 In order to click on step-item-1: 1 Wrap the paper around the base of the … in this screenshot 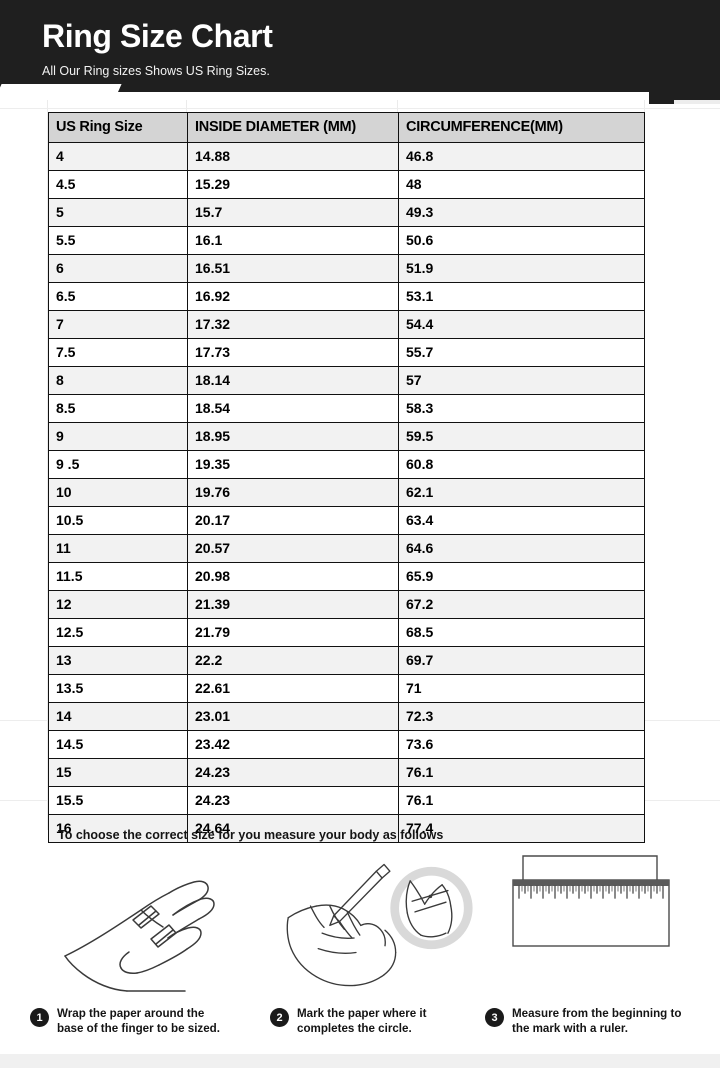, I will do `click(155, 1021)`.